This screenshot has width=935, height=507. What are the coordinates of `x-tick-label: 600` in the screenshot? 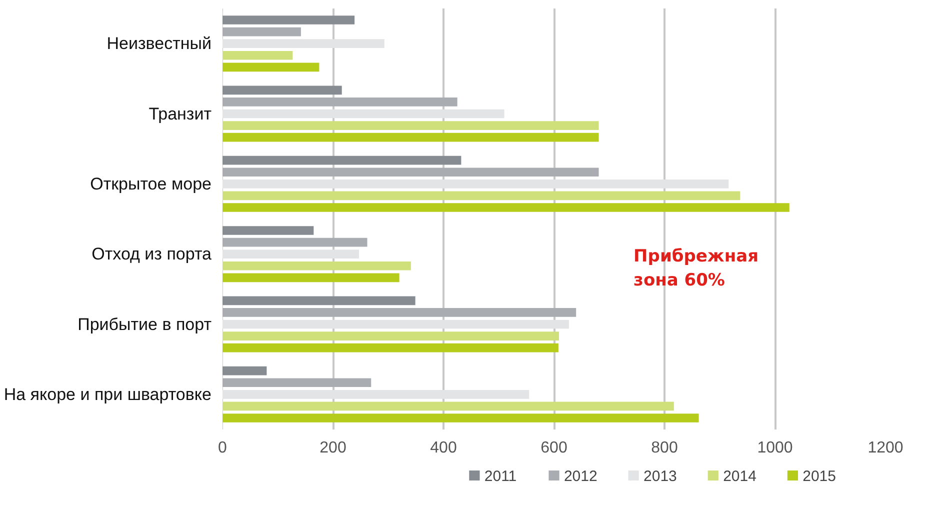 It's located at (554, 448).